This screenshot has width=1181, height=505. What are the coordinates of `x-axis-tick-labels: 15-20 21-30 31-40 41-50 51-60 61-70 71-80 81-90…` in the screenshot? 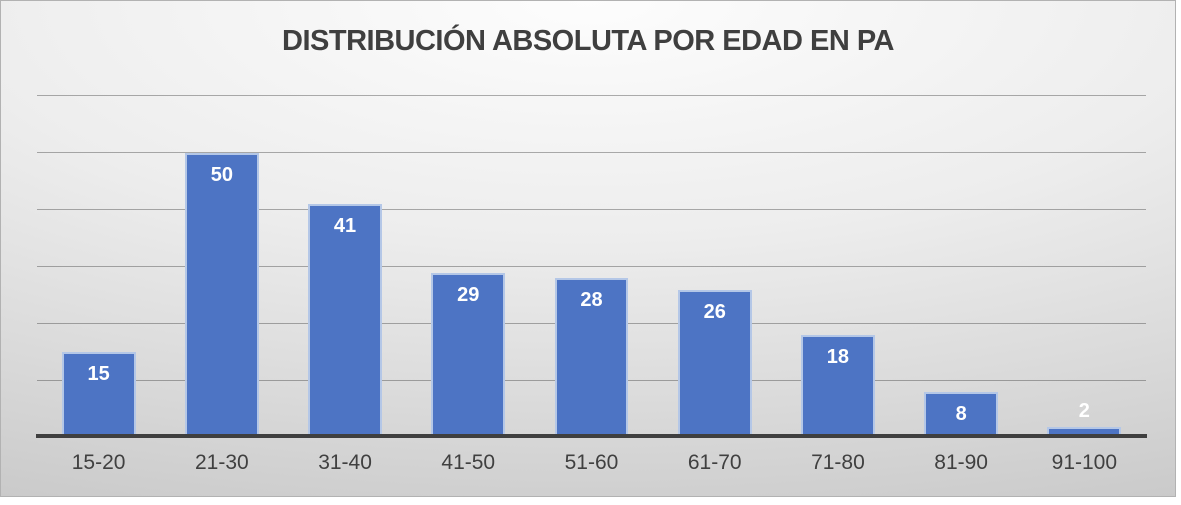 It's located at (591, 463).